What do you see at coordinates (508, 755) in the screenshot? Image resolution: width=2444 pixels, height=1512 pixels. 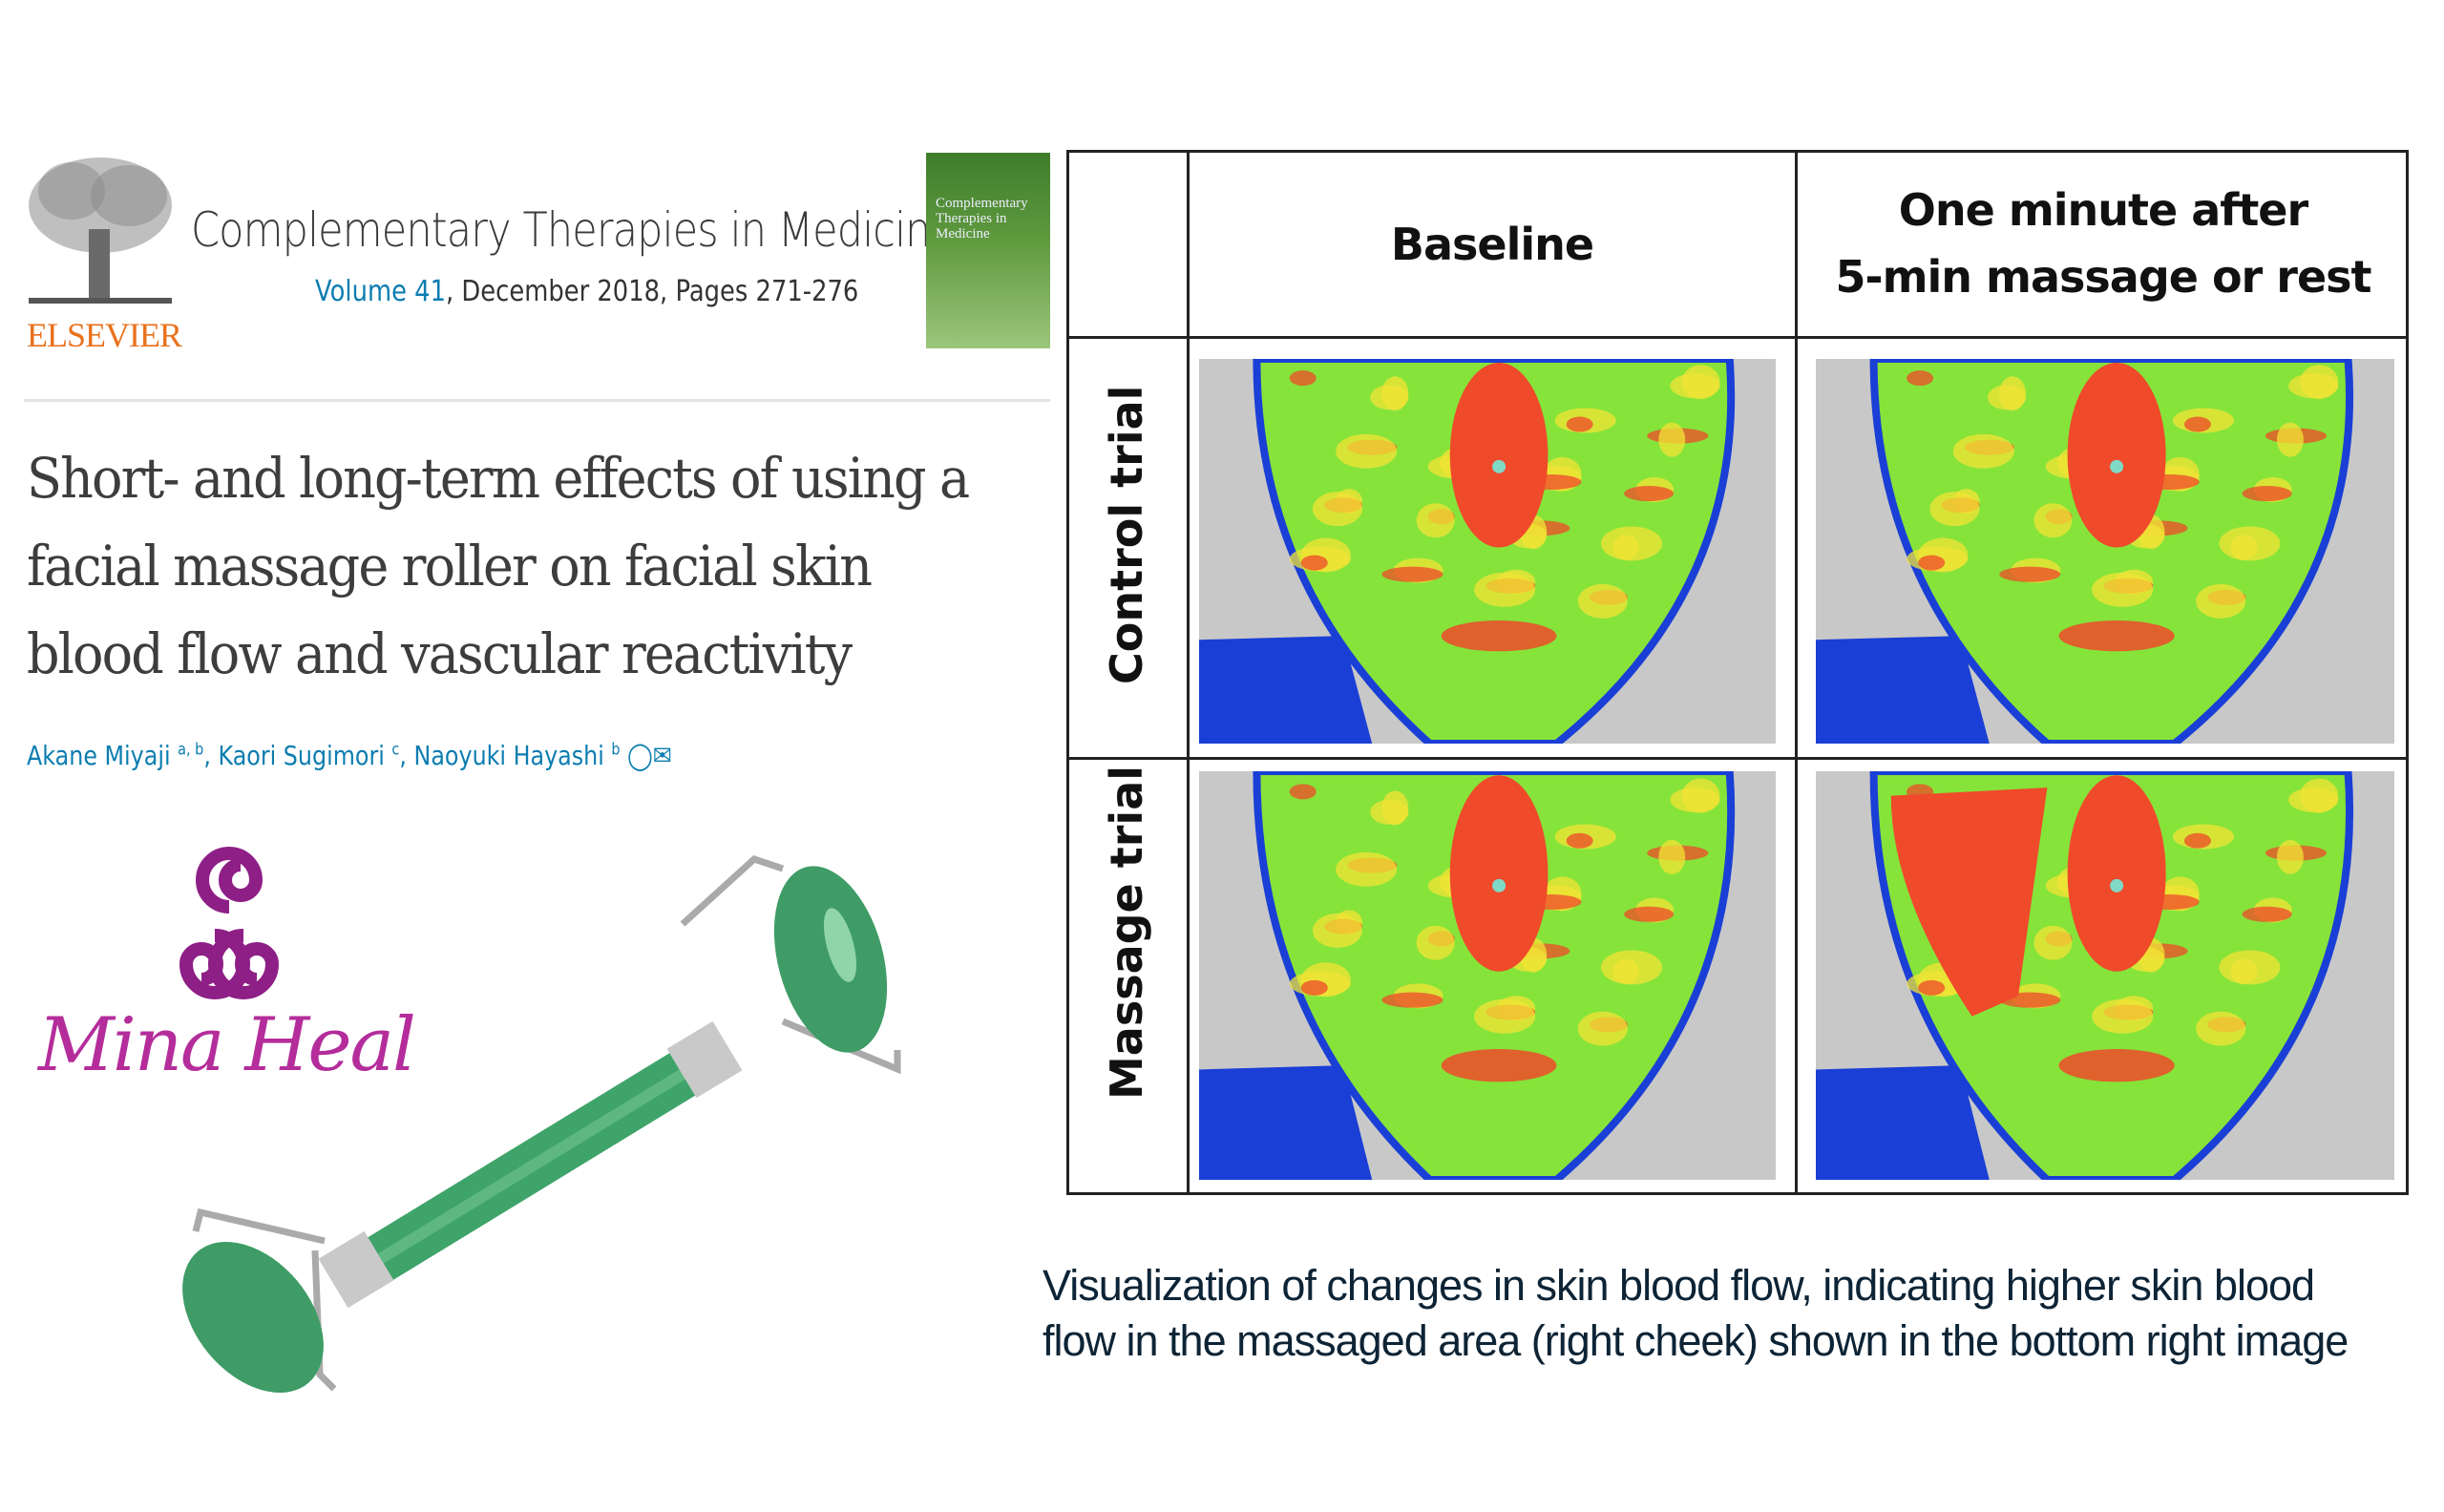 I see `author-link: Naoyuki Hayashi` at bounding box center [508, 755].